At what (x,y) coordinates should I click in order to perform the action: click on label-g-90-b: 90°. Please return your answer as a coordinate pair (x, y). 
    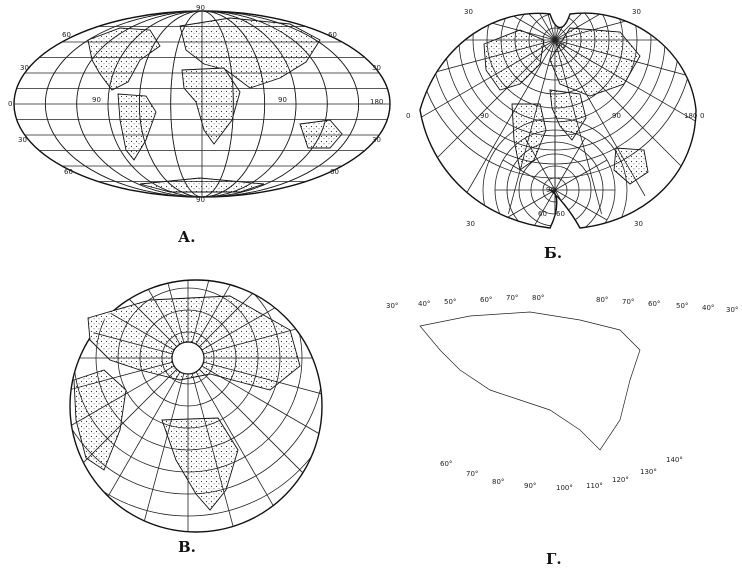
    Looking at the image, I should click on (530, 486).